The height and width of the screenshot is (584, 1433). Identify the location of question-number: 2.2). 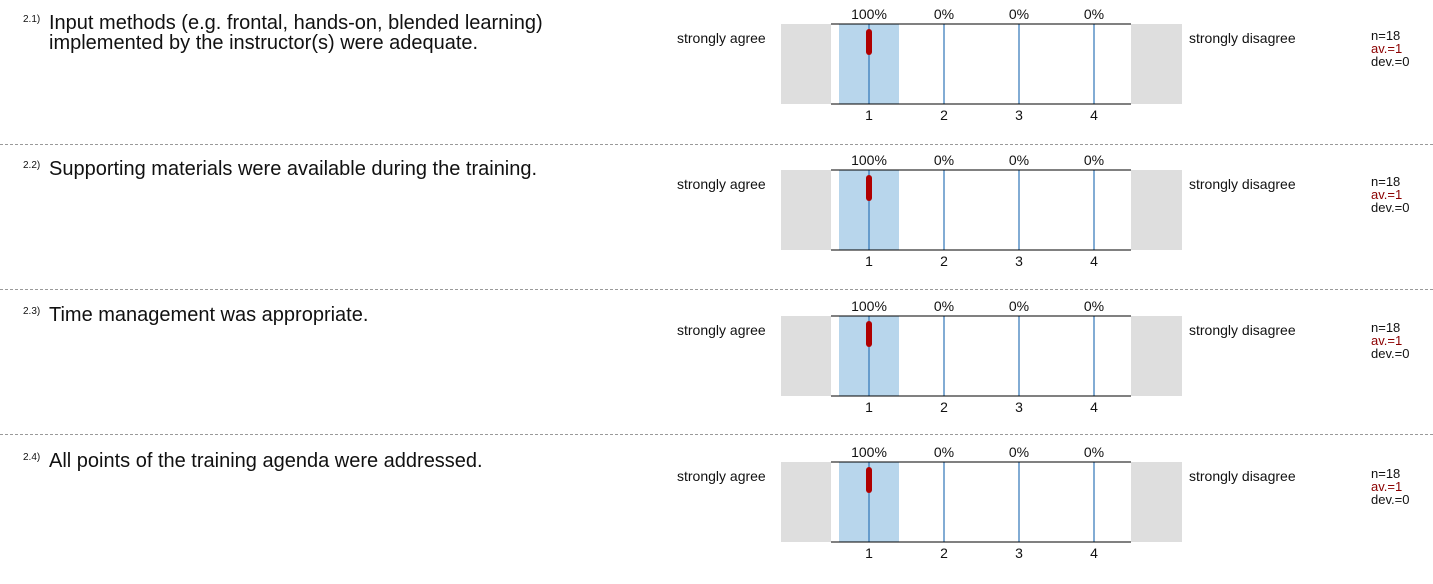
(32, 165).